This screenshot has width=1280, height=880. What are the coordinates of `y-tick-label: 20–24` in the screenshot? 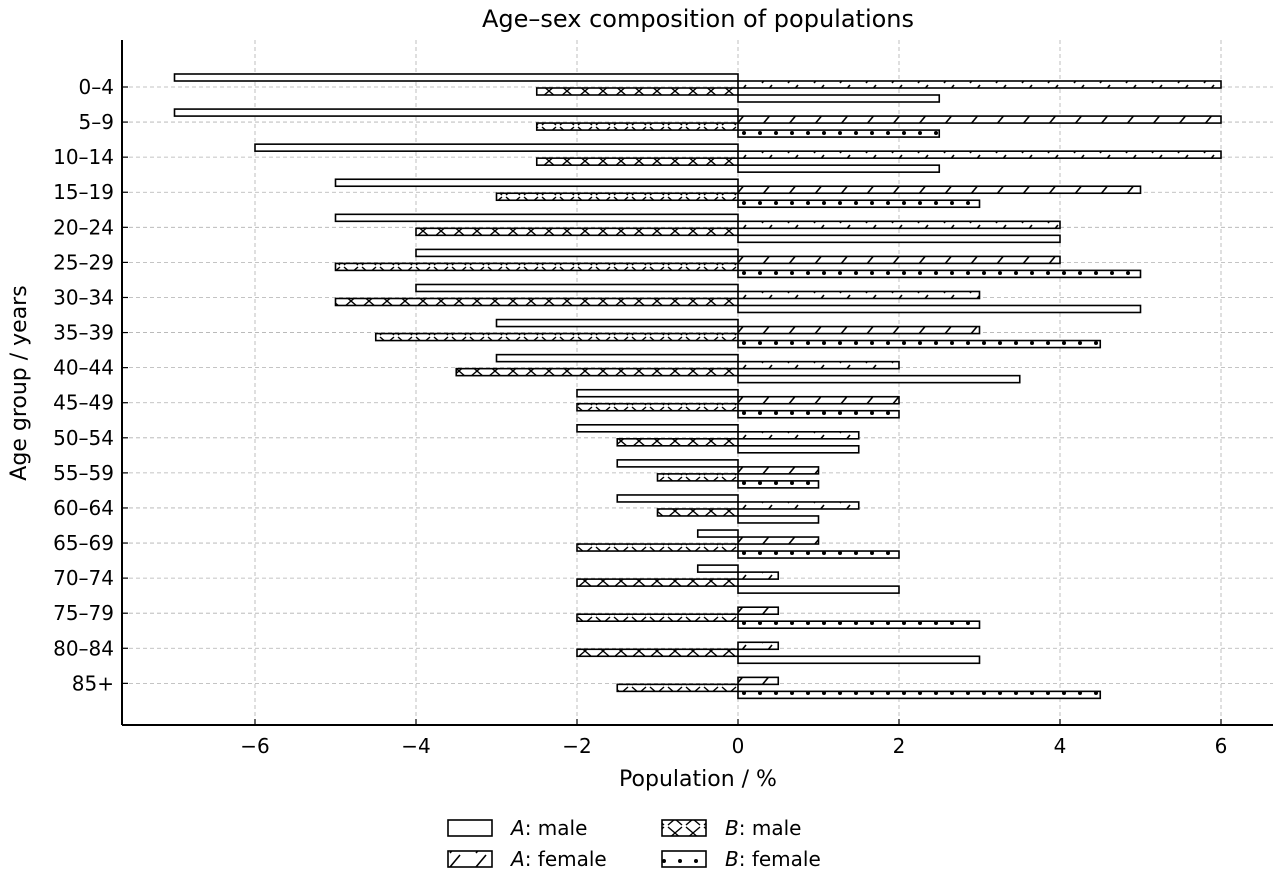 It's located at (83, 227).